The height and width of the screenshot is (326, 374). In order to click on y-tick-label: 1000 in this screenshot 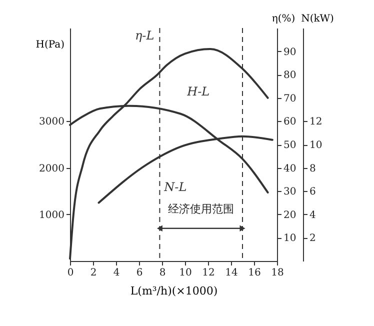, I will do `click(51, 215)`.